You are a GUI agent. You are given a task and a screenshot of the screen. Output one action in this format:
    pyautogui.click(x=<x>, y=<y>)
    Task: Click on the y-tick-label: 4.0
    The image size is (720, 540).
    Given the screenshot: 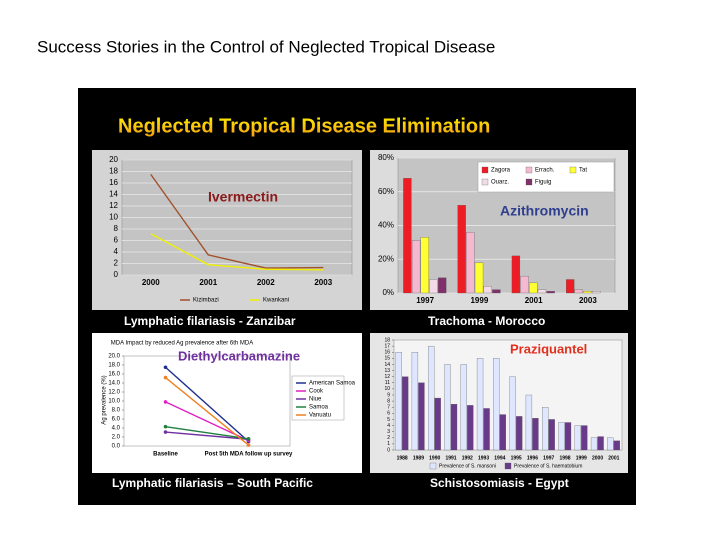 What is the action you would take?
    pyautogui.click(x=116, y=429)
    